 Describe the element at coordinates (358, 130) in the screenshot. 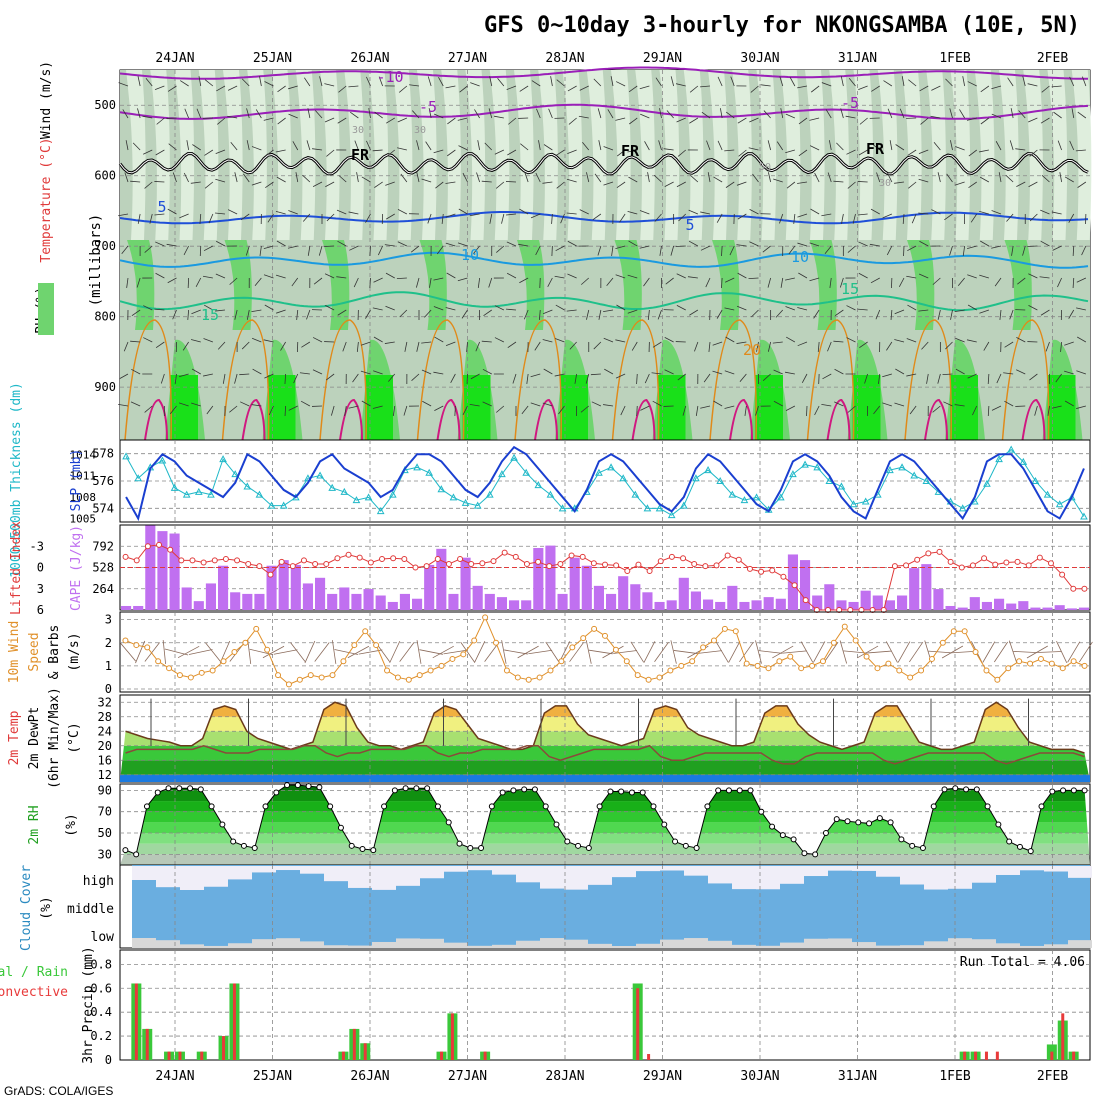

I see `contour-label: 30` at that location.